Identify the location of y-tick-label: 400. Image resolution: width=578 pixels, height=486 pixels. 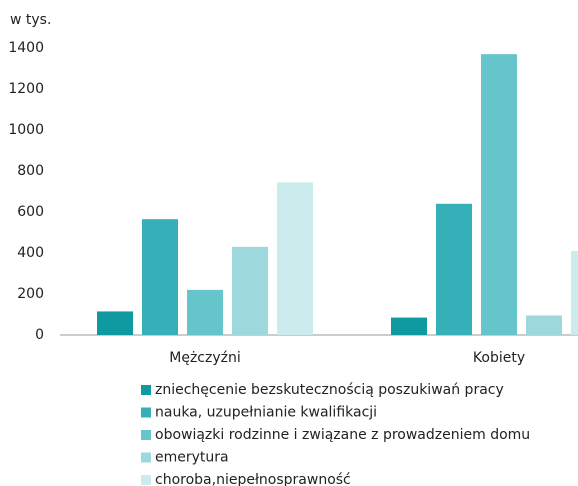
(30, 253).